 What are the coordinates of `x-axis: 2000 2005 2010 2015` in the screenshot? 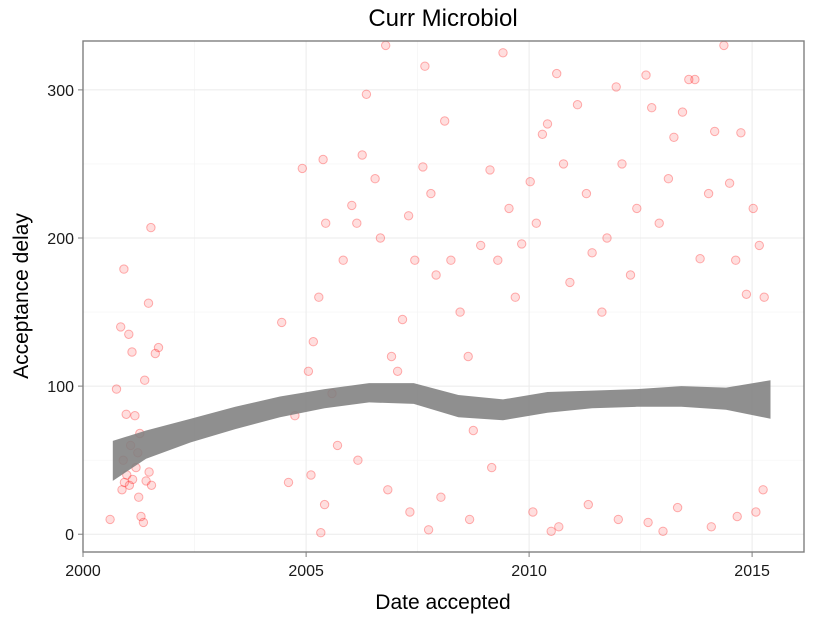 It's located at (417, 566).